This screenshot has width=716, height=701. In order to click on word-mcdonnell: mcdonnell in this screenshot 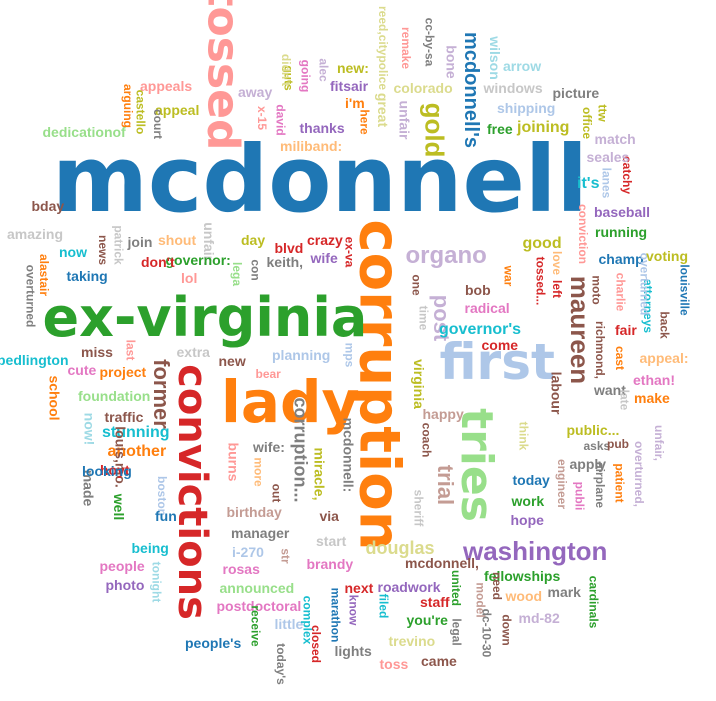, I will do `click(320, 179)`.